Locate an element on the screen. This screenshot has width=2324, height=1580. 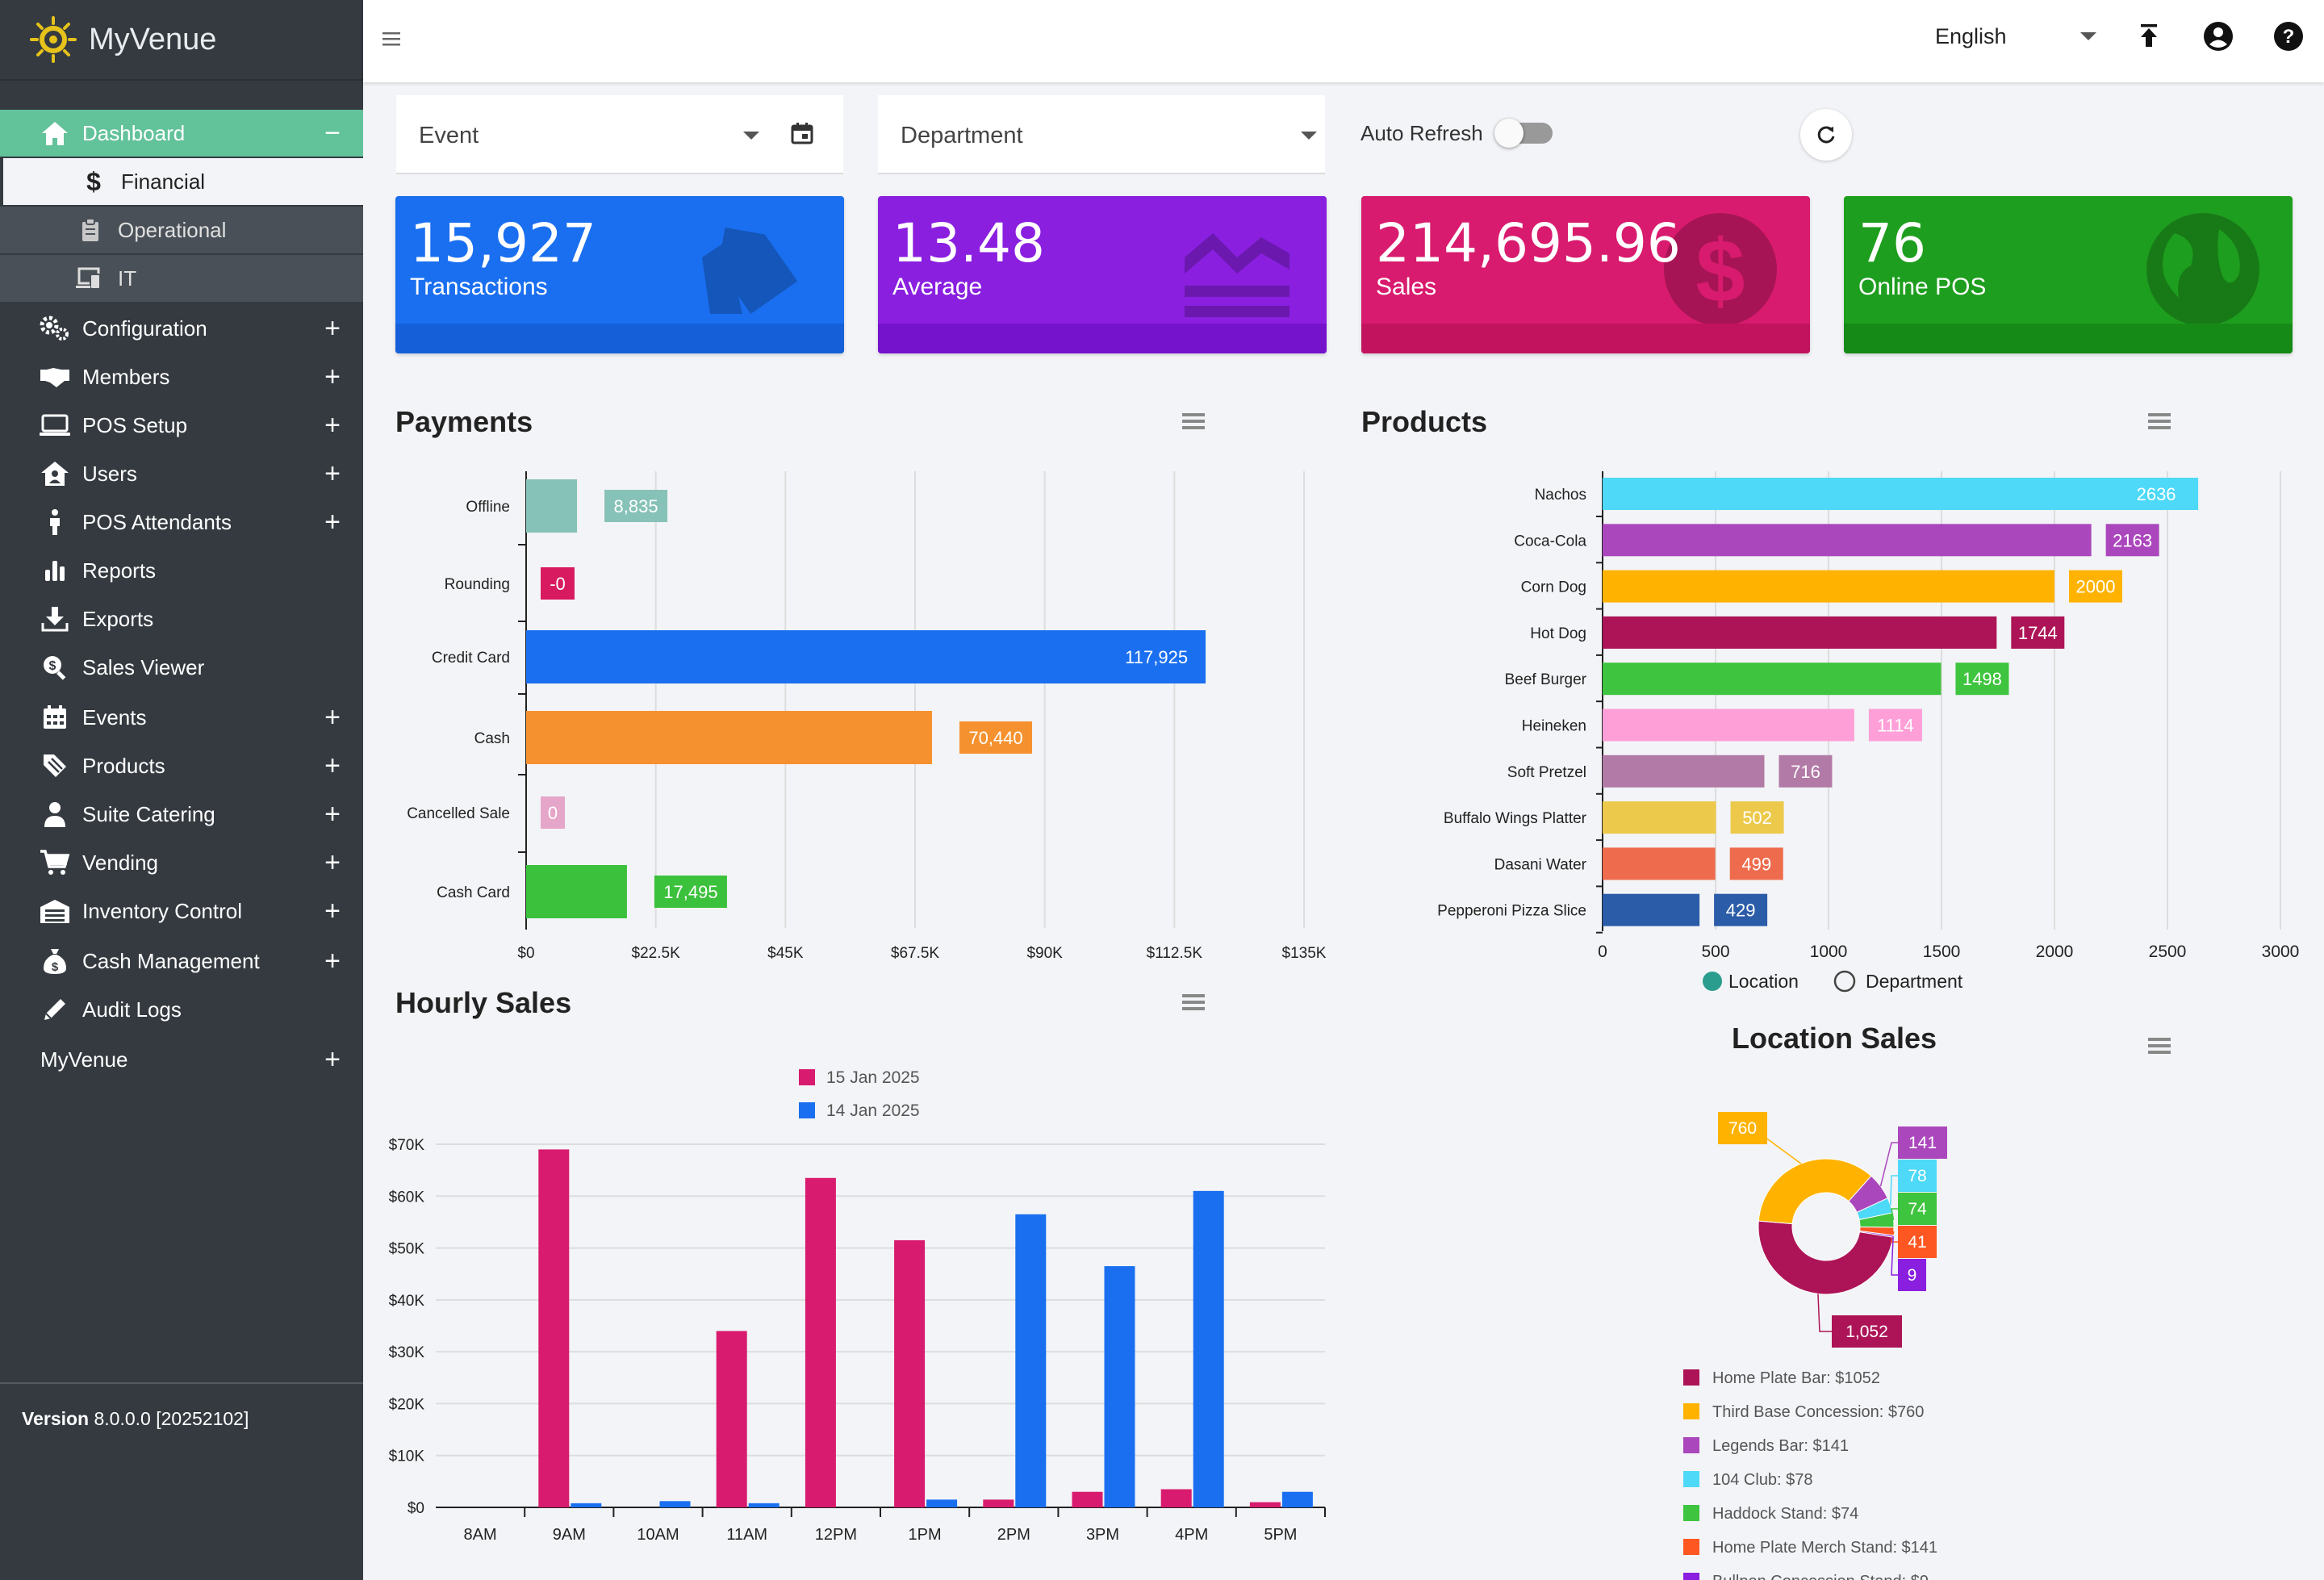
stat-value: 214,695.96 is located at coordinates (1528, 243).